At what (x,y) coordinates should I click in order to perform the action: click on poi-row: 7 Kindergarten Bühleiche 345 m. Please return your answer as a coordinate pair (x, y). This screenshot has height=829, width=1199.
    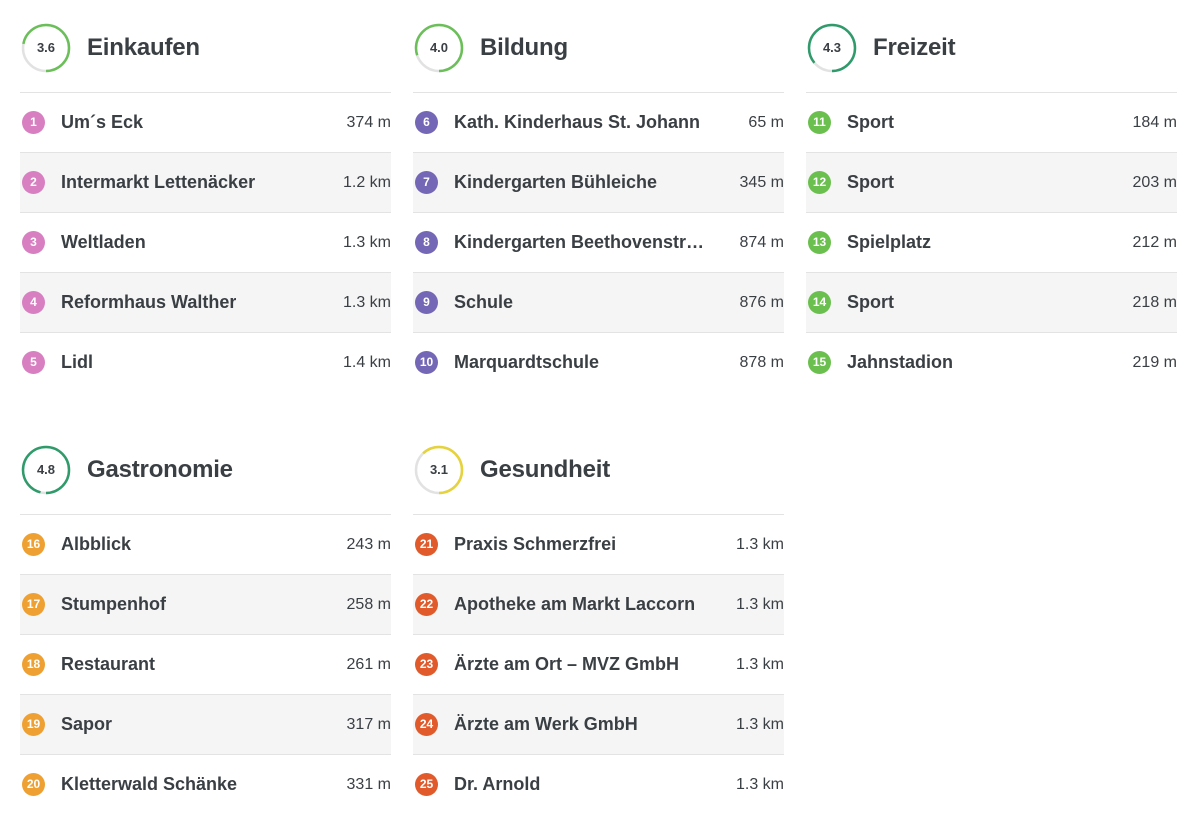
    Looking at the image, I should click on (598, 183).